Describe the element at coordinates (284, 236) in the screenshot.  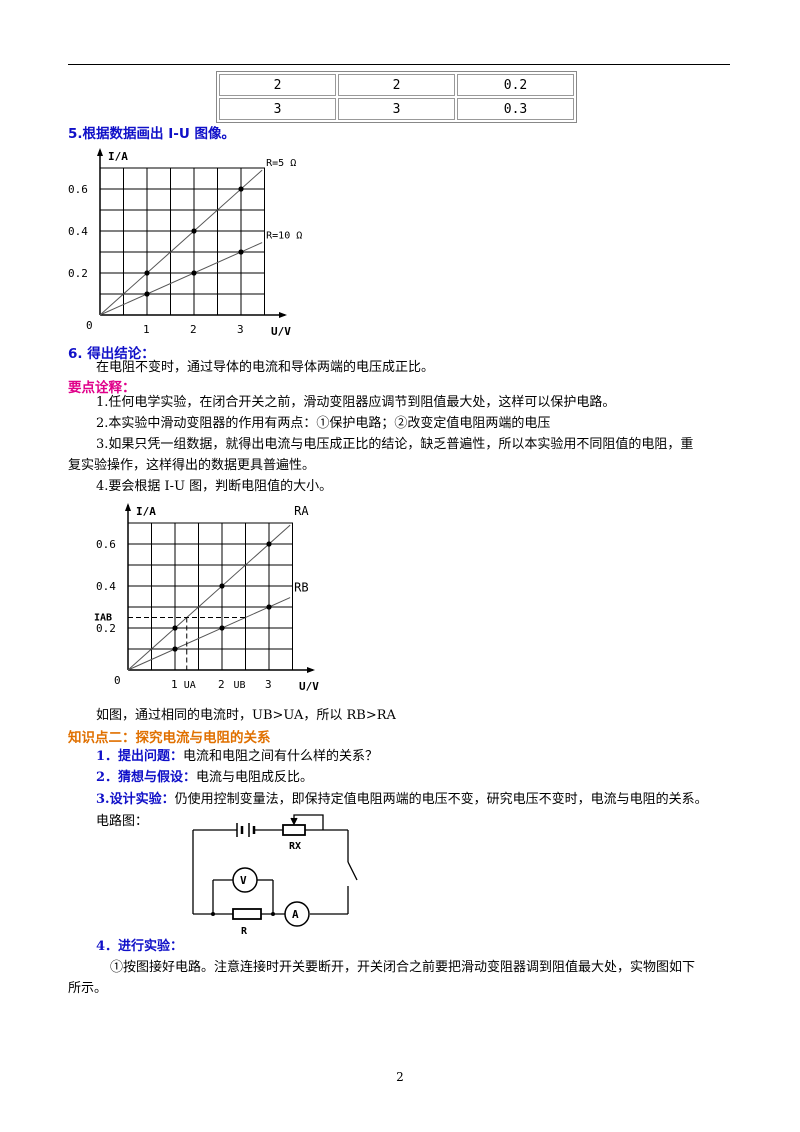
I see `series-label: R=10 Ω` at that location.